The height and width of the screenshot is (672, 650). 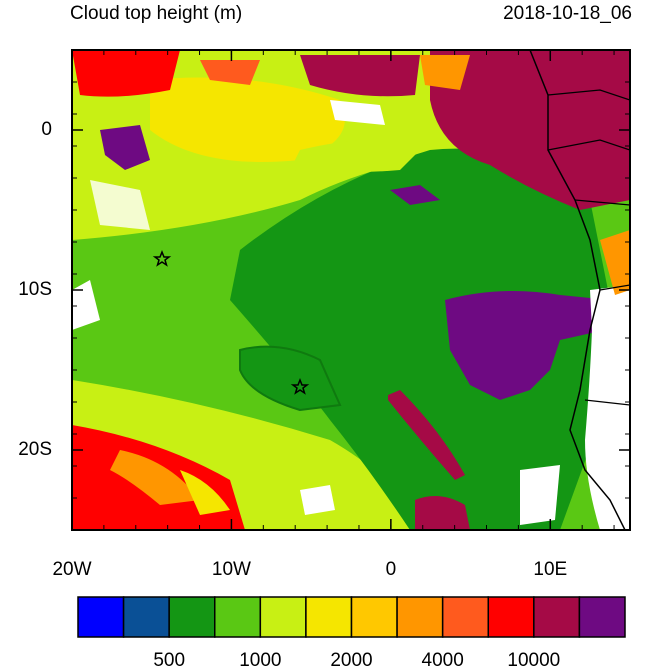 I want to click on lat-tick-label: 20S, so click(x=35, y=449).